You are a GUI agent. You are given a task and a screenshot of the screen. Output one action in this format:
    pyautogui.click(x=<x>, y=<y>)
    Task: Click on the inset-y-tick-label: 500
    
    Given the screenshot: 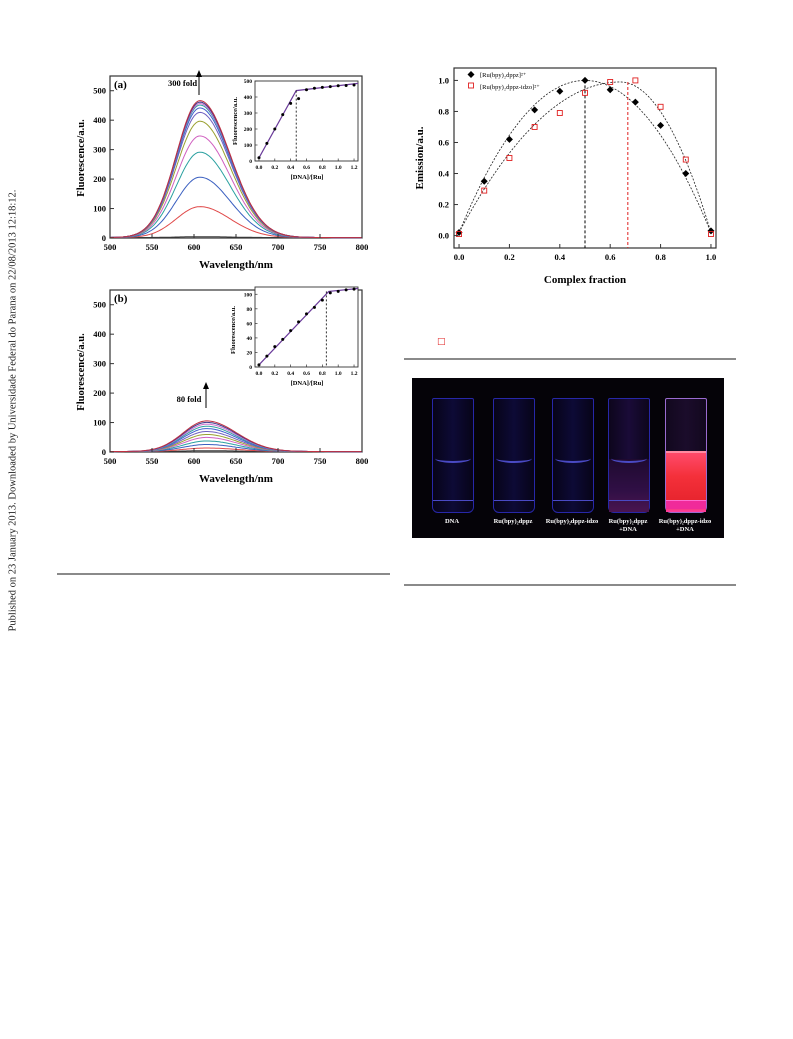 What is the action you would take?
    pyautogui.click(x=248, y=82)
    